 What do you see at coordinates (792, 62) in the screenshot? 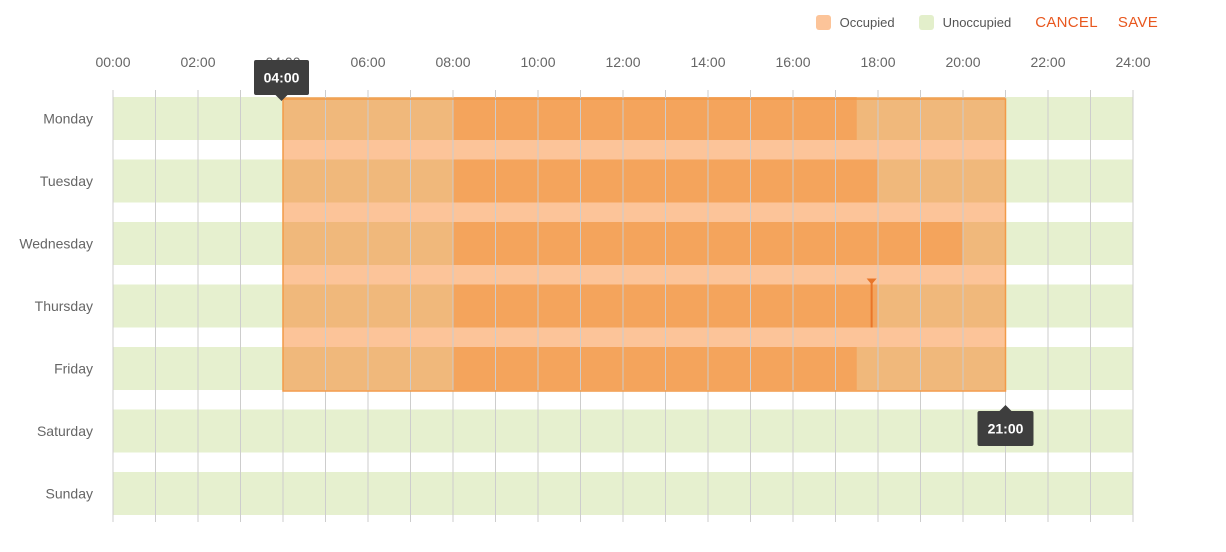
I see `time-tick-label: 16:00` at bounding box center [792, 62].